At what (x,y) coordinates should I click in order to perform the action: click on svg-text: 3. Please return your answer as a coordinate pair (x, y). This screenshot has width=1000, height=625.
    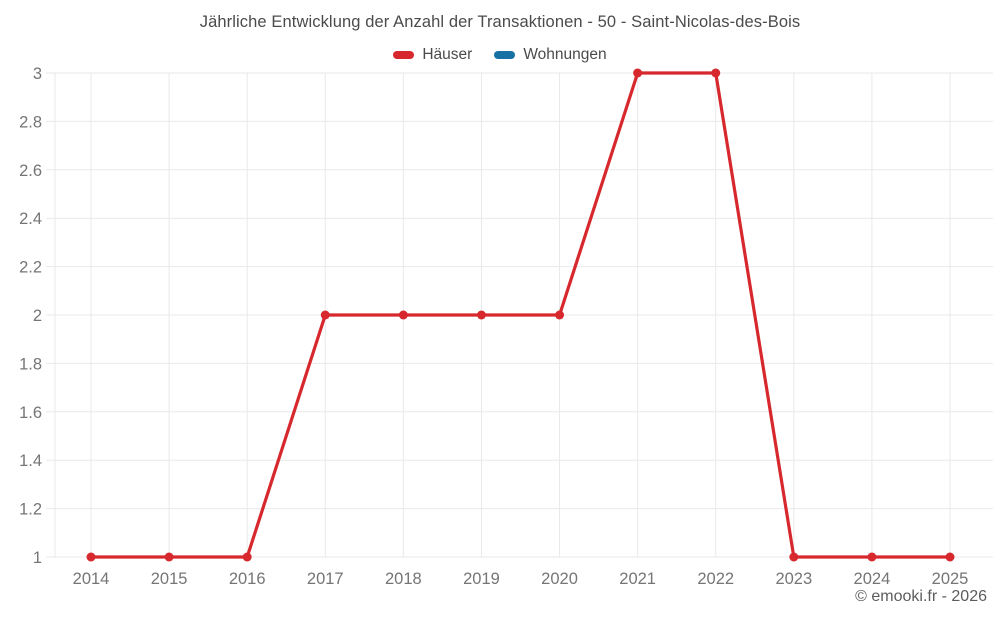
    Looking at the image, I should click on (37, 74).